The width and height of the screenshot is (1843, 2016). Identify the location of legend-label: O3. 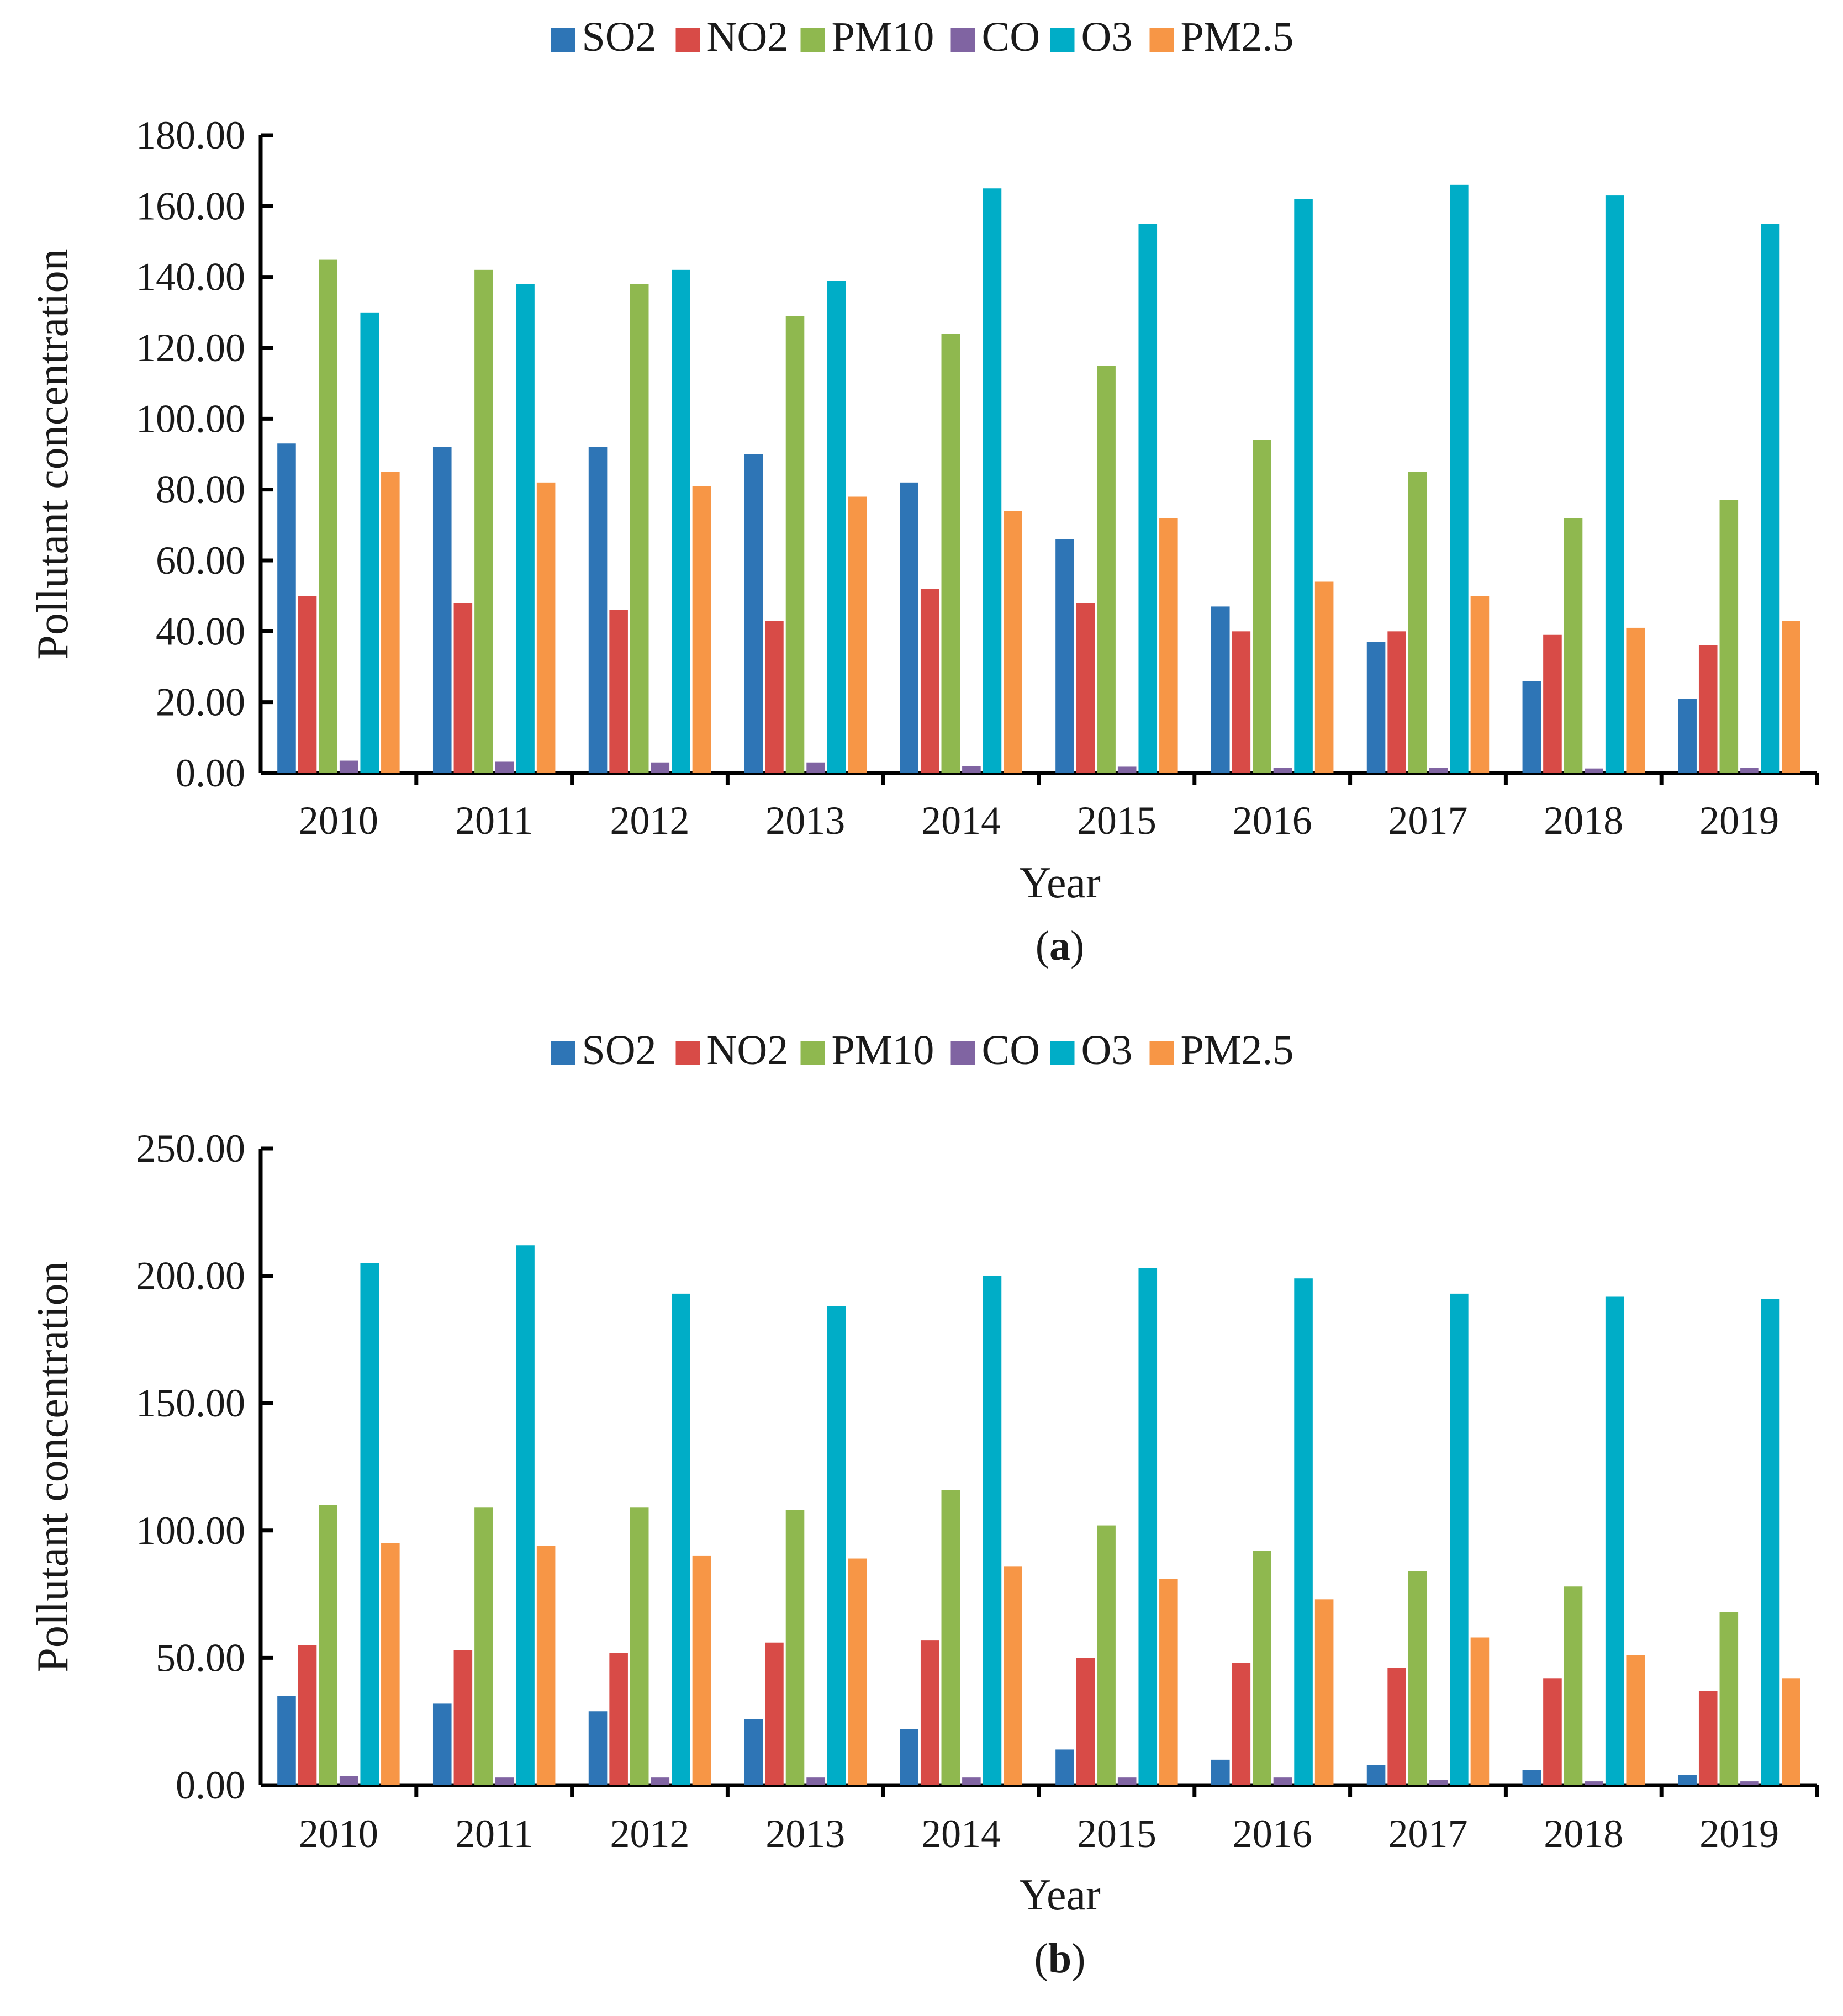
(1107, 37).